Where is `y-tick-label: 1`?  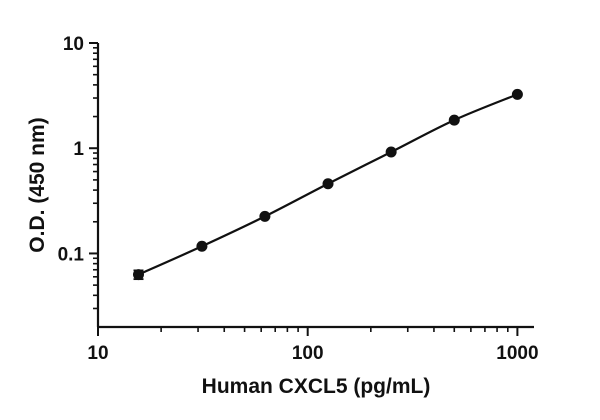 y-tick-label: 1 is located at coordinates (78, 149).